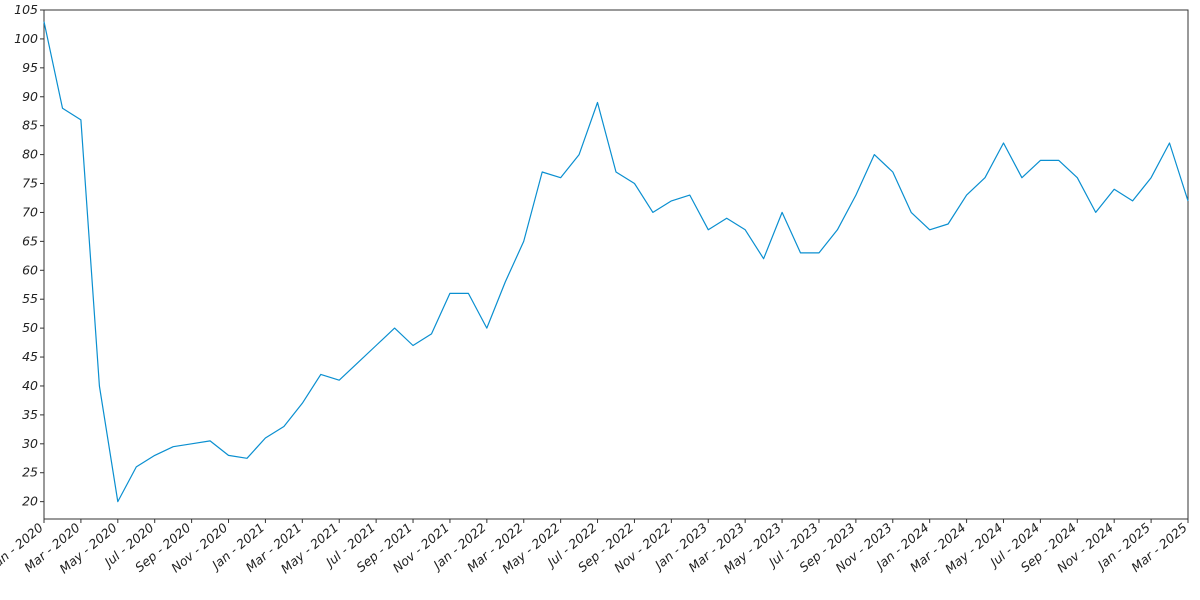 The image size is (1200, 600). Describe the element at coordinates (30, 269) in the screenshot. I see `y-tick-label: 60` at that location.